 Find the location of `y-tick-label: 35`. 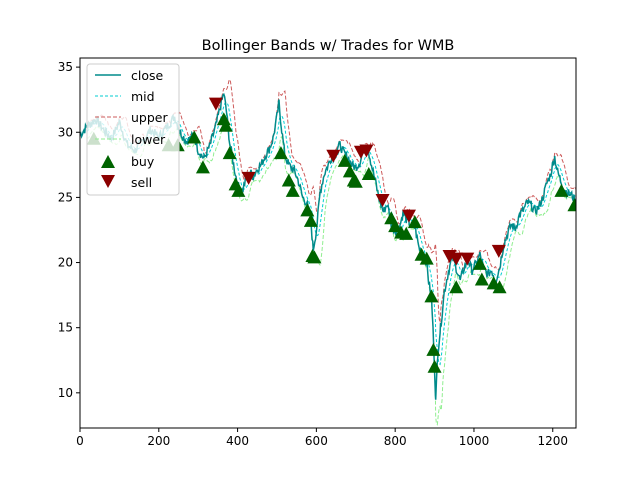

y-tick-label: 35 is located at coordinates (65, 67).